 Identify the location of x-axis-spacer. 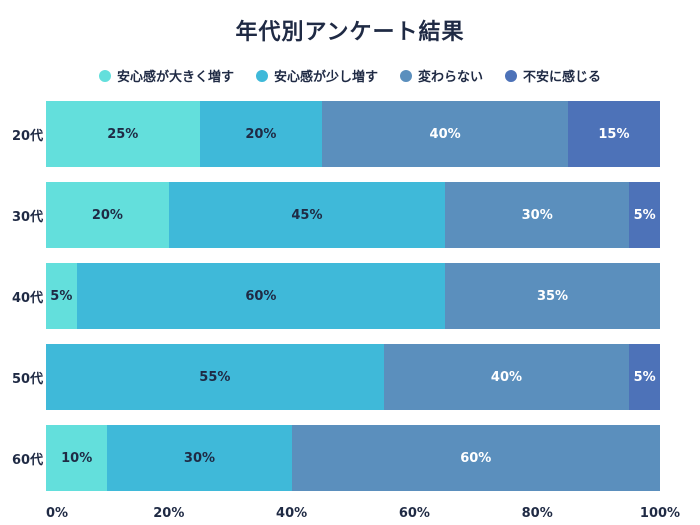
(29, 515).